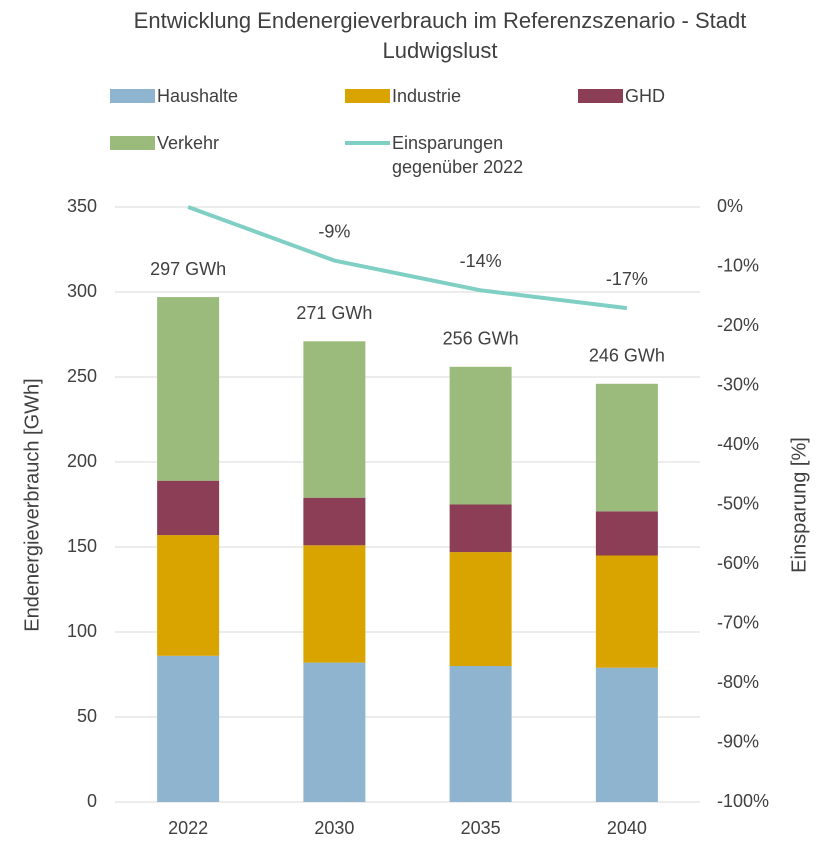 The width and height of the screenshot is (821, 843). Describe the element at coordinates (627, 828) in the screenshot. I see `x-tick-label: 2040` at that location.